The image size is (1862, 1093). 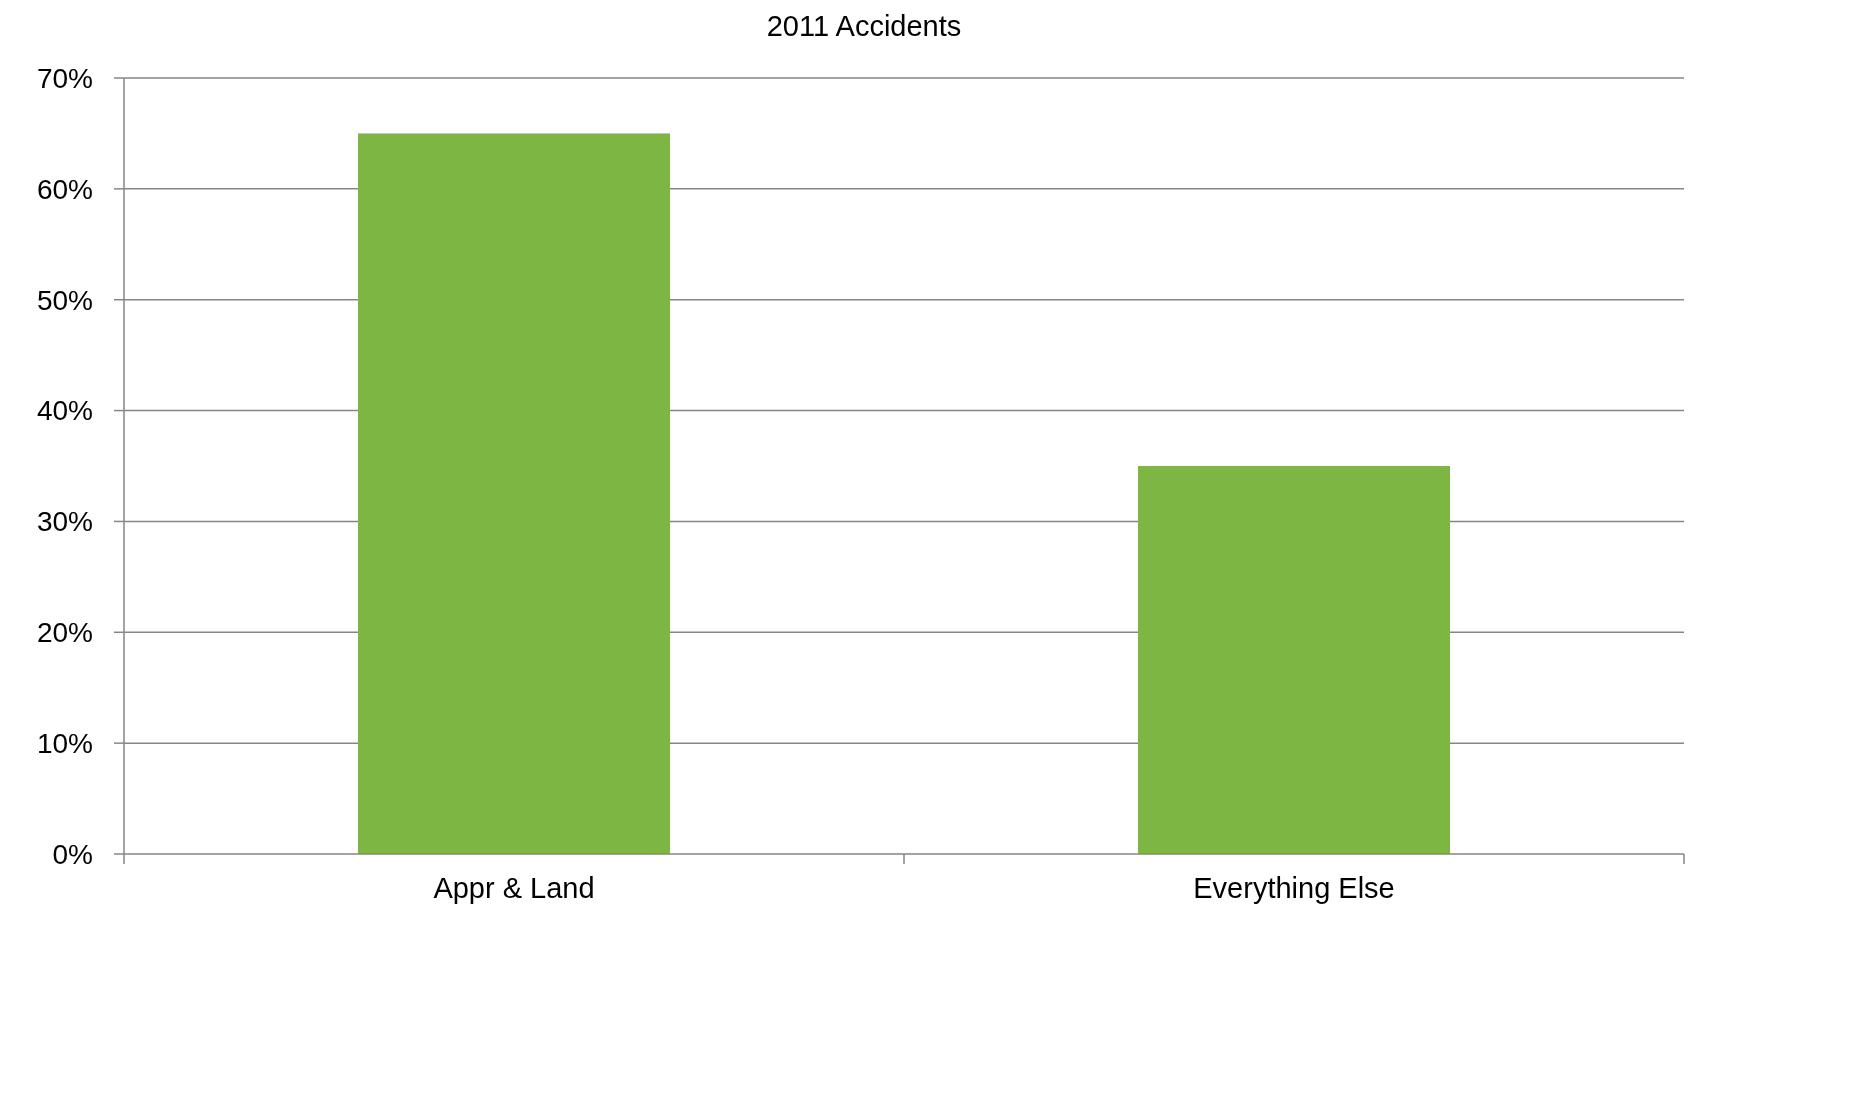 I want to click on y-tick-label: 70%, so click(x=64, y=78).